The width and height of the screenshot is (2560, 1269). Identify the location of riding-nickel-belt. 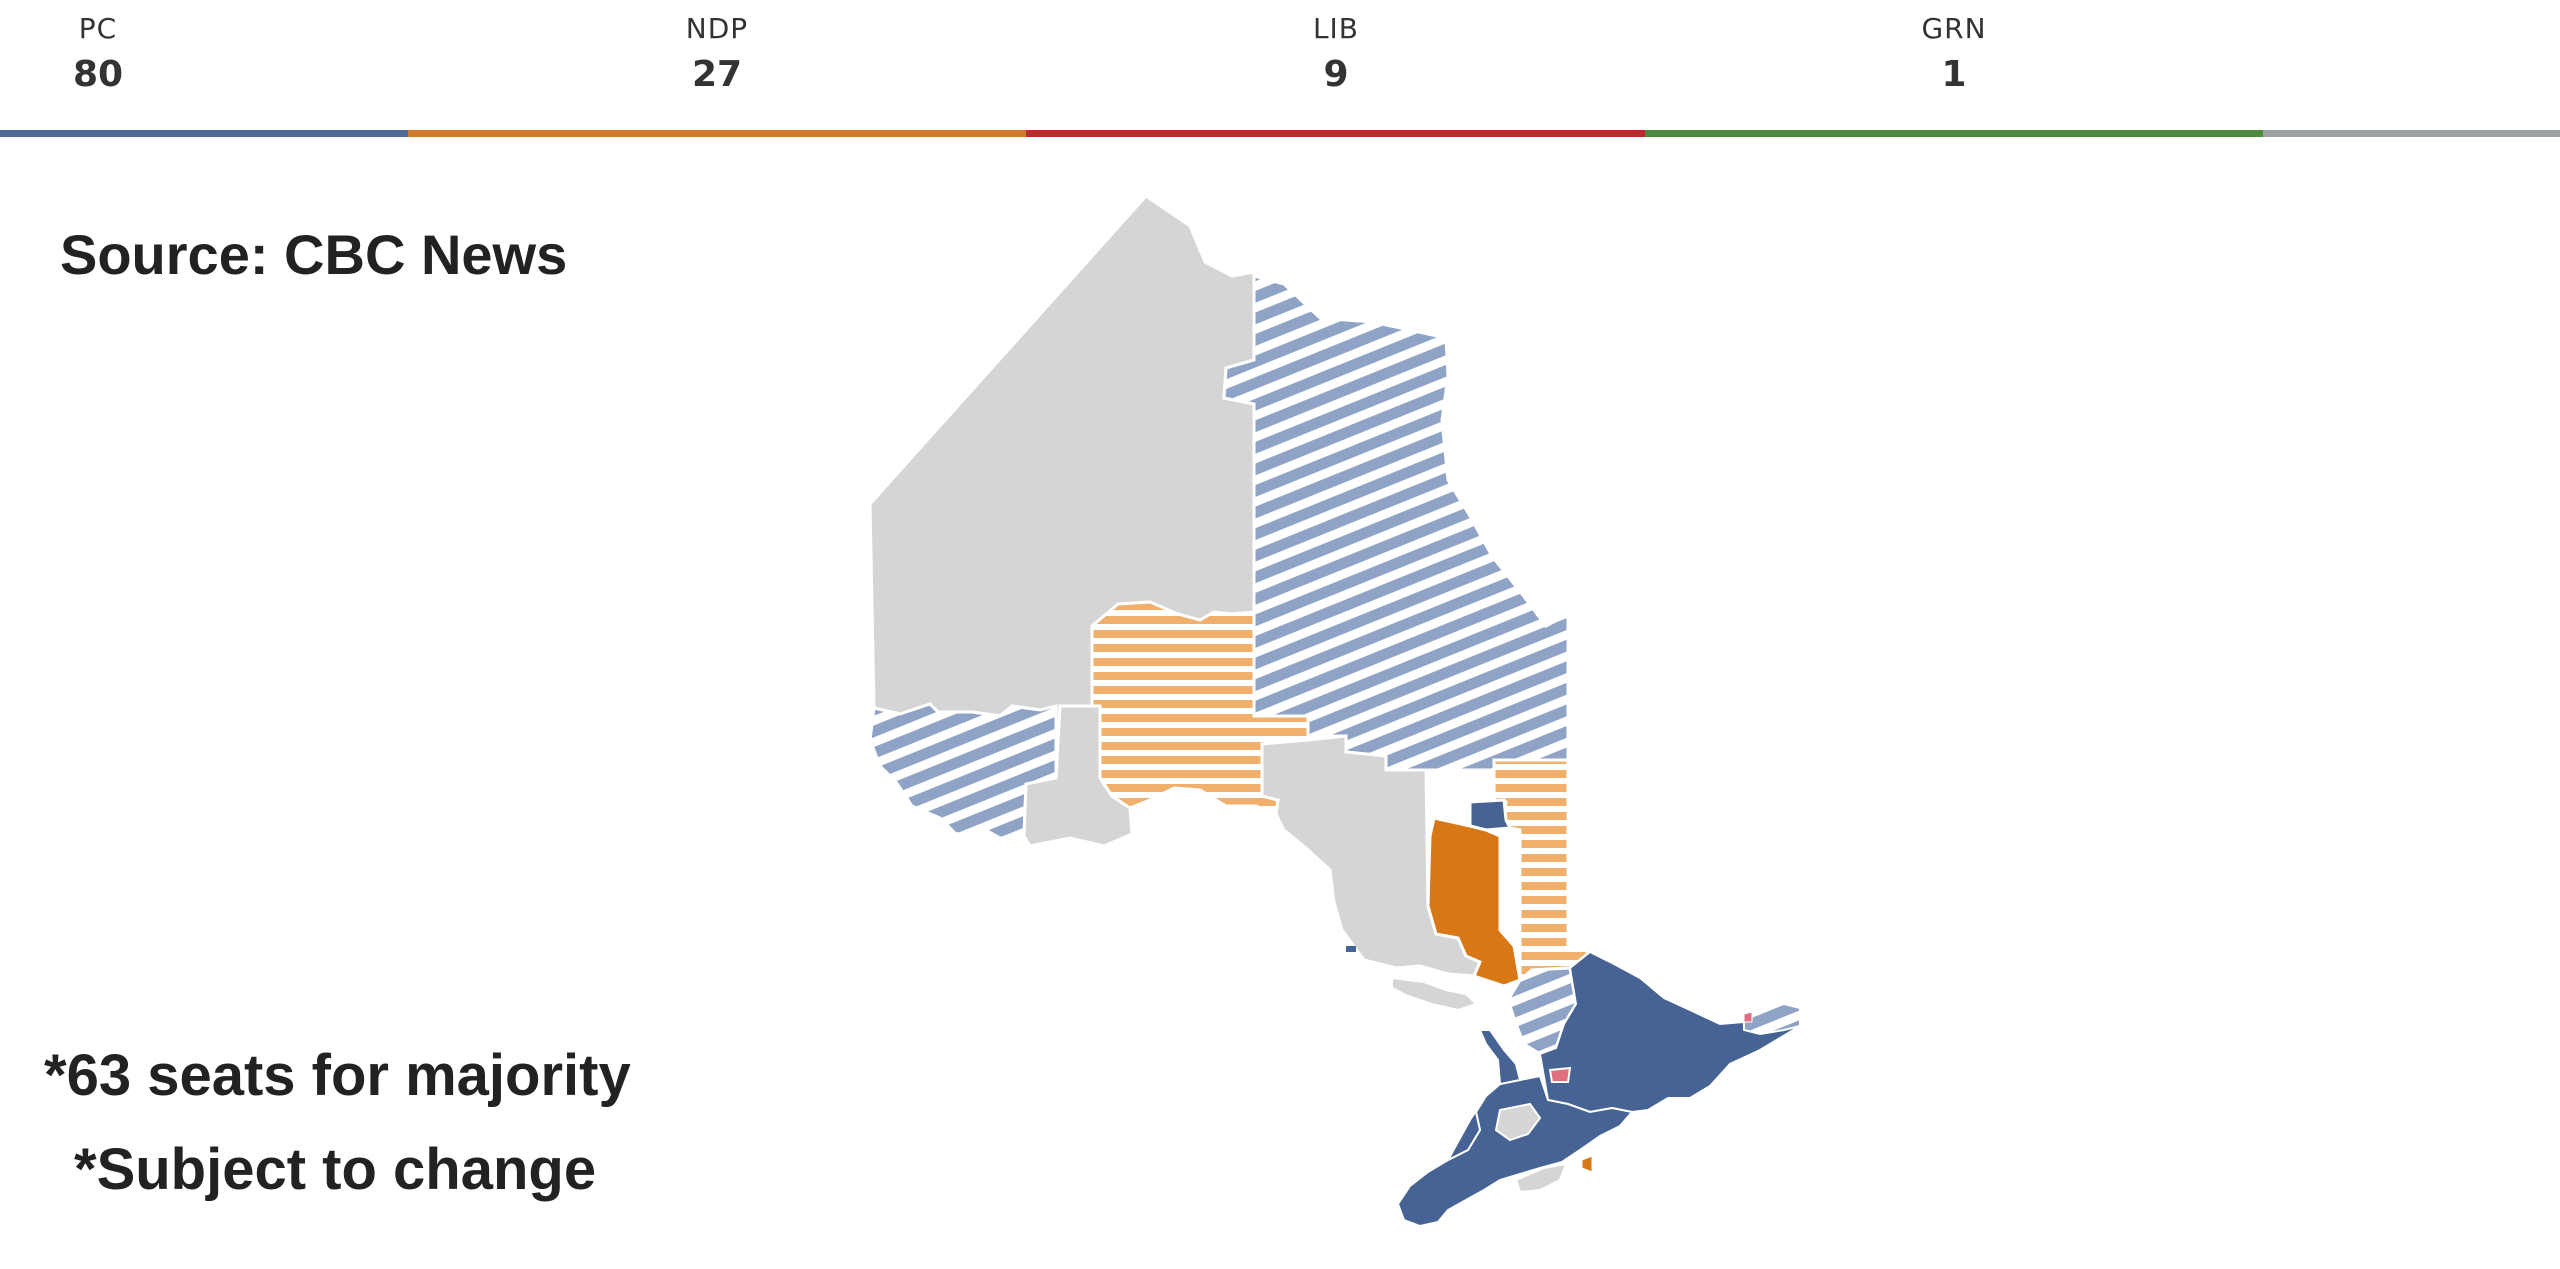
(1474, 902).